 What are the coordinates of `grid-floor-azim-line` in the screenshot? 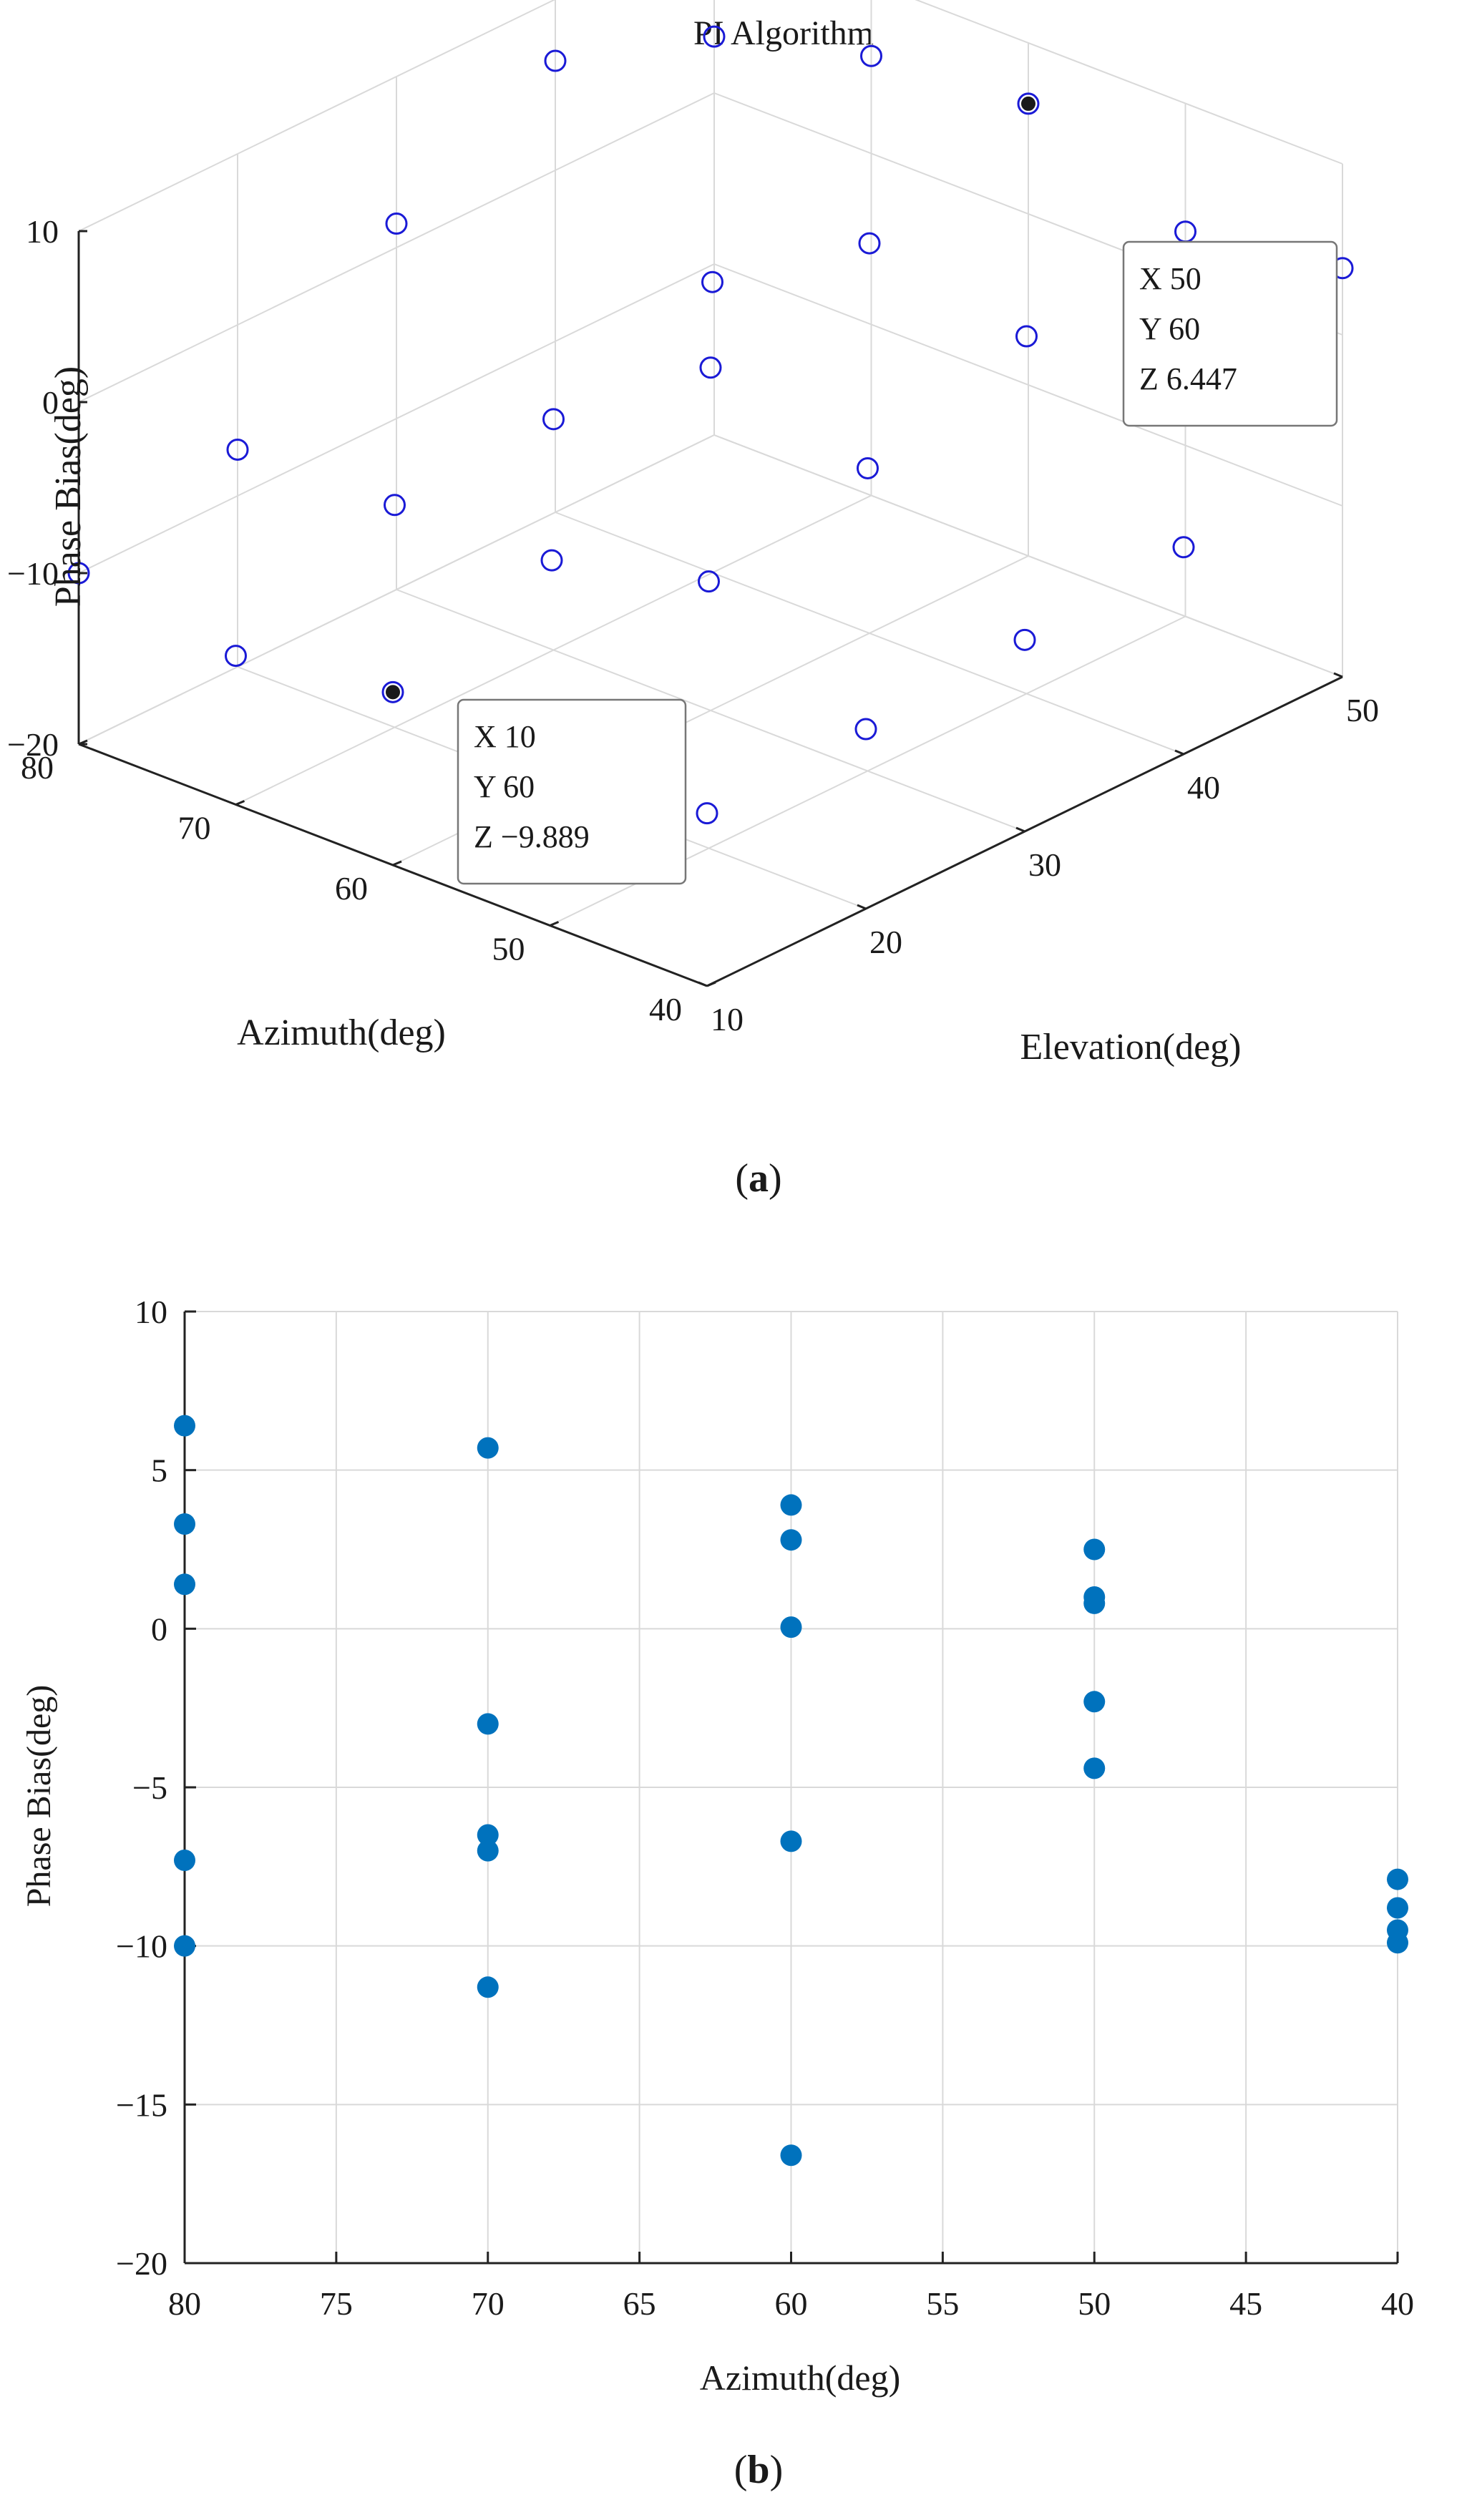 It's located at (553, 650).